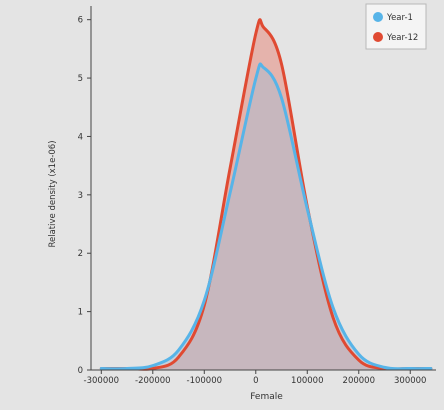 The image size is (444, 410). I want to click on y-tick-label: 0, so click(80, 371).